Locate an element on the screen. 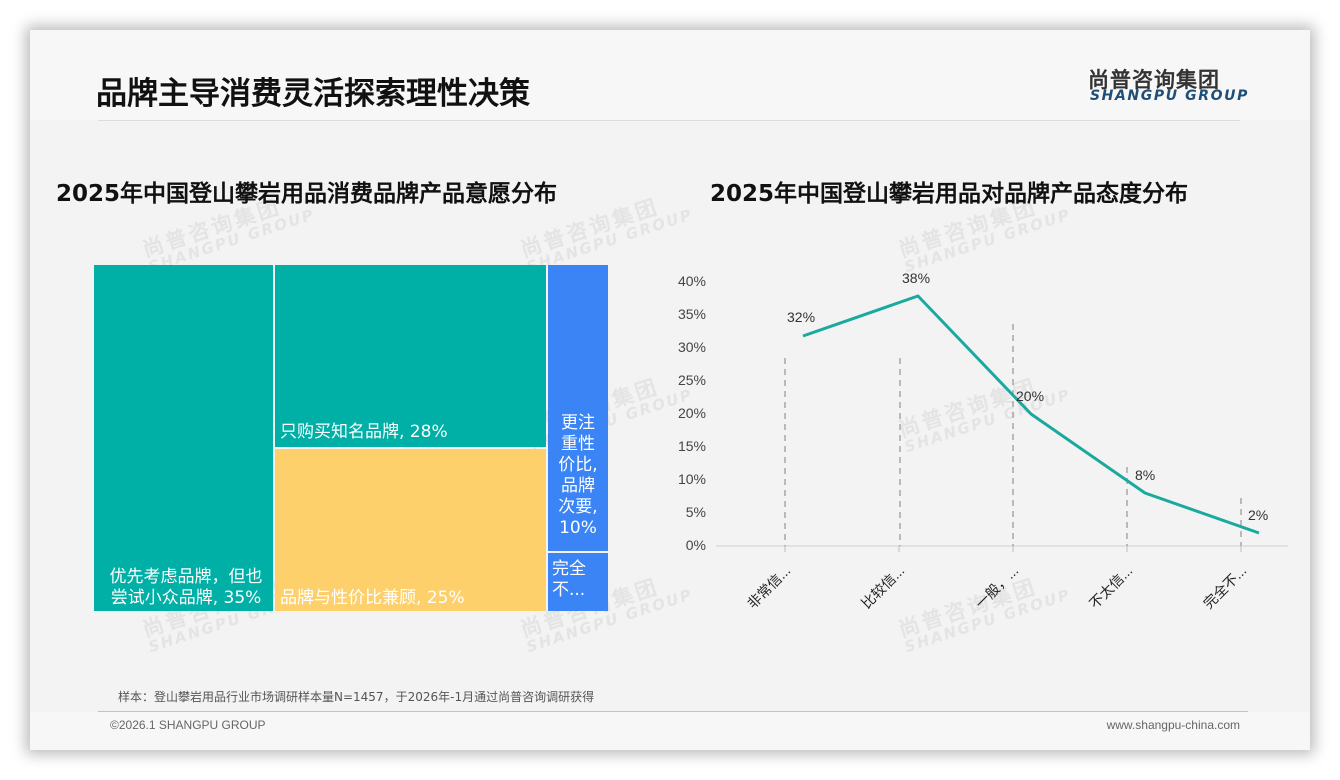 The width and height of the screenshot is (1340, 780). y-tick: 0% is located at coordinates (695, 545).